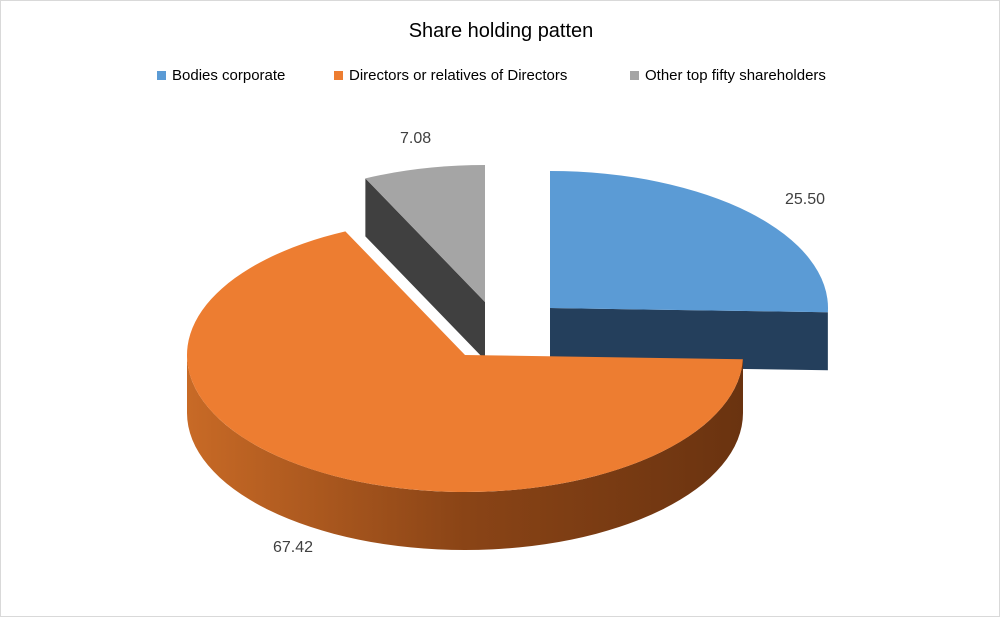 Image resolution: width=1002 pixels, height=619 pixels. I want to click on data-label-other-top-fifty: 7.08, so click(415, 138).